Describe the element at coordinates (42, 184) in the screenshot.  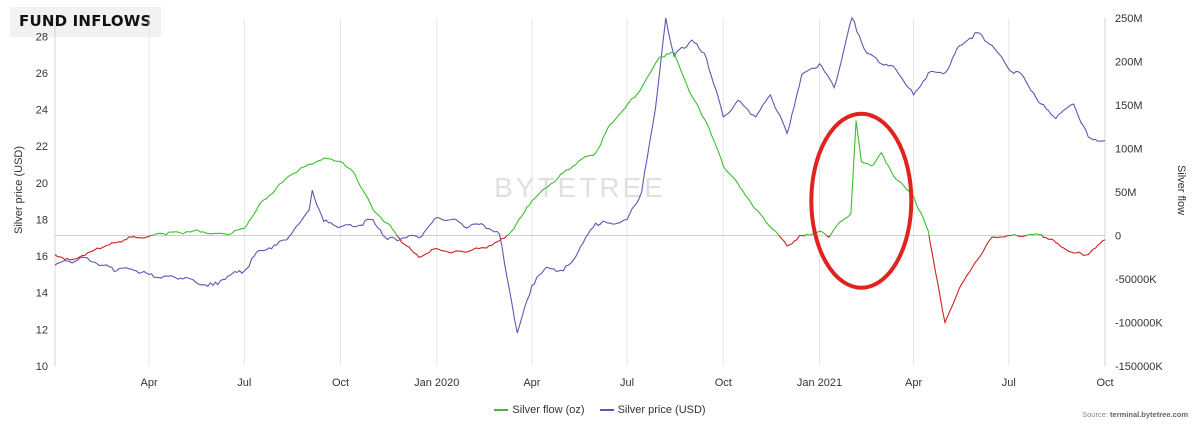
I see `y-left-tick-label: 20` at that location.